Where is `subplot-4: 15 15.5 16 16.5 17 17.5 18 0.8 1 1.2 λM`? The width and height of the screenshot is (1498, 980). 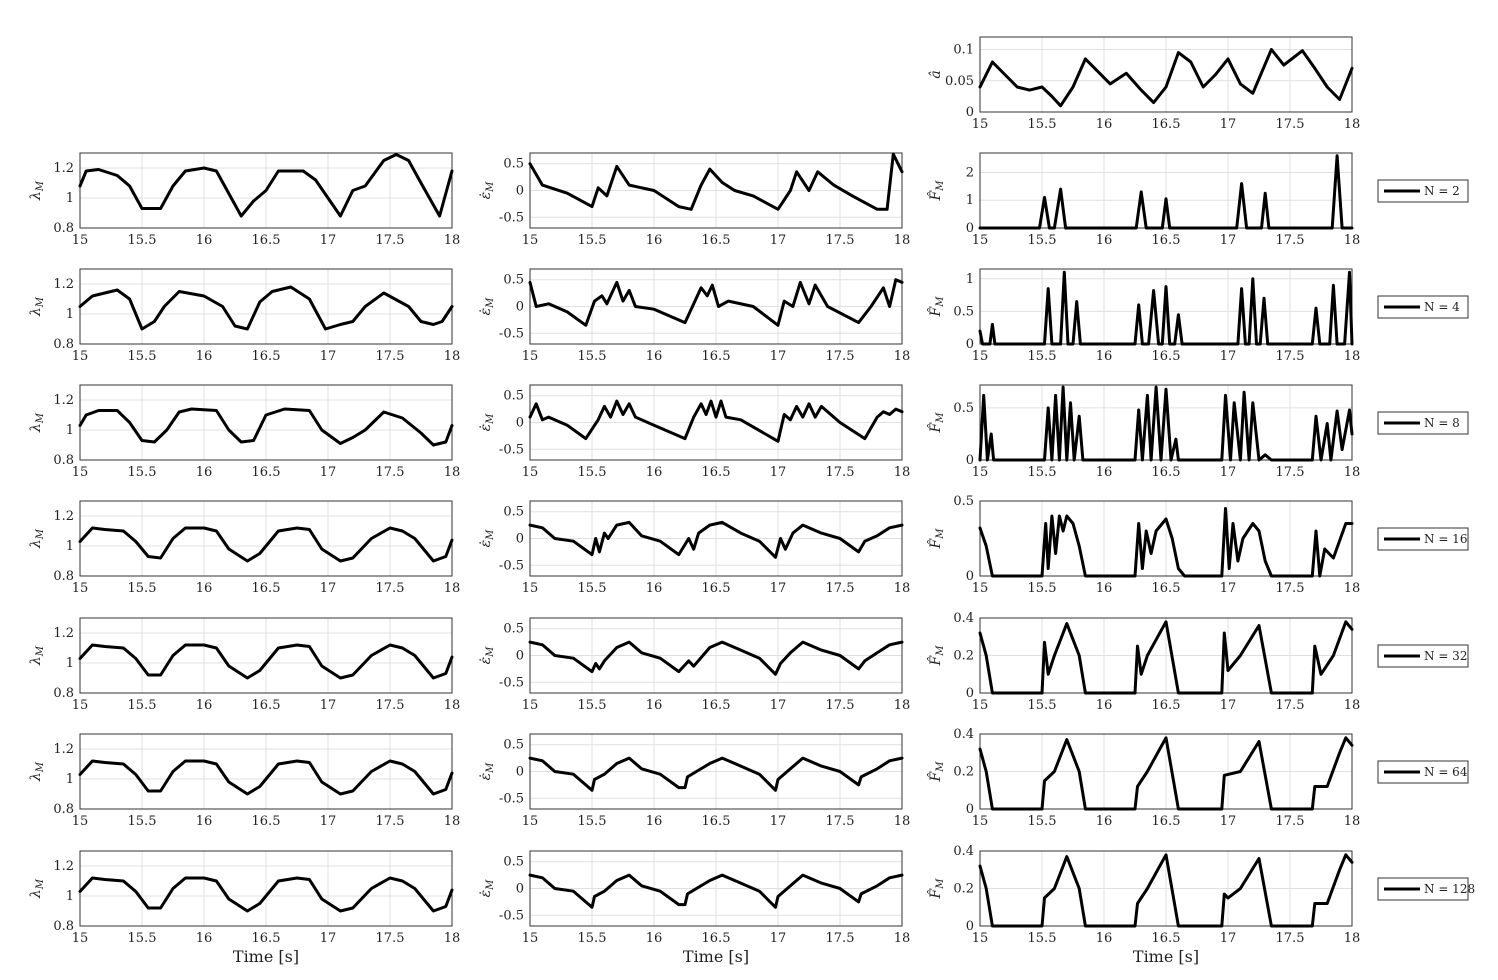
subplot-4: 15 15.5 16 16.5 17 17.5 18 0.8 1 1.2 λM is located at coordinates (244, 316).